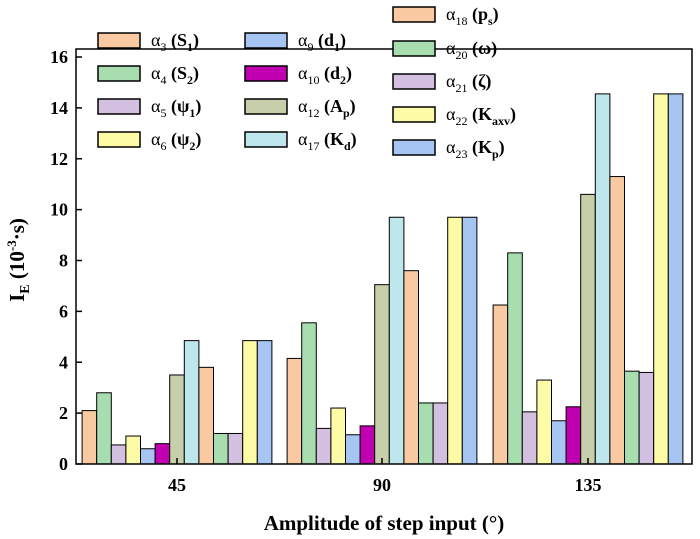 This screenshot has width=700, height=539. What do you see at coordinates (264, 402) in the screenshot?
I see `bar-α23-45` at bounding box center [264, 402].